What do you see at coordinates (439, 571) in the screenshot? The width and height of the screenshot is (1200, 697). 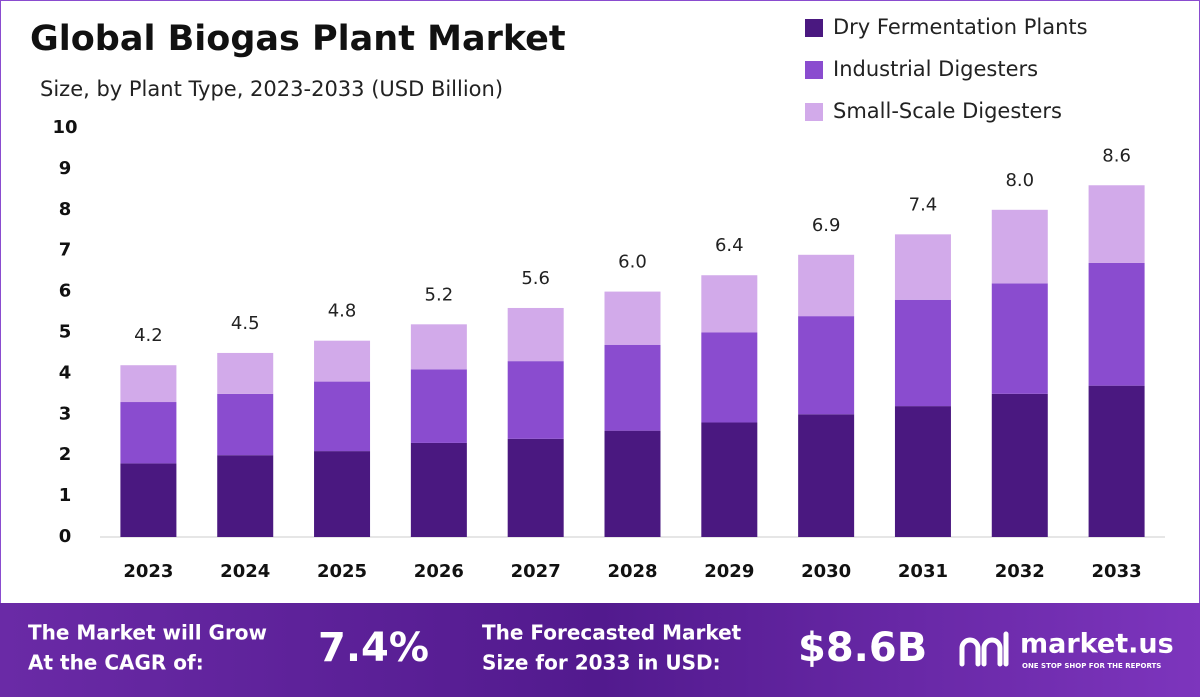 I see `x-tick-label: 2026` at bounding box center [439, 571].